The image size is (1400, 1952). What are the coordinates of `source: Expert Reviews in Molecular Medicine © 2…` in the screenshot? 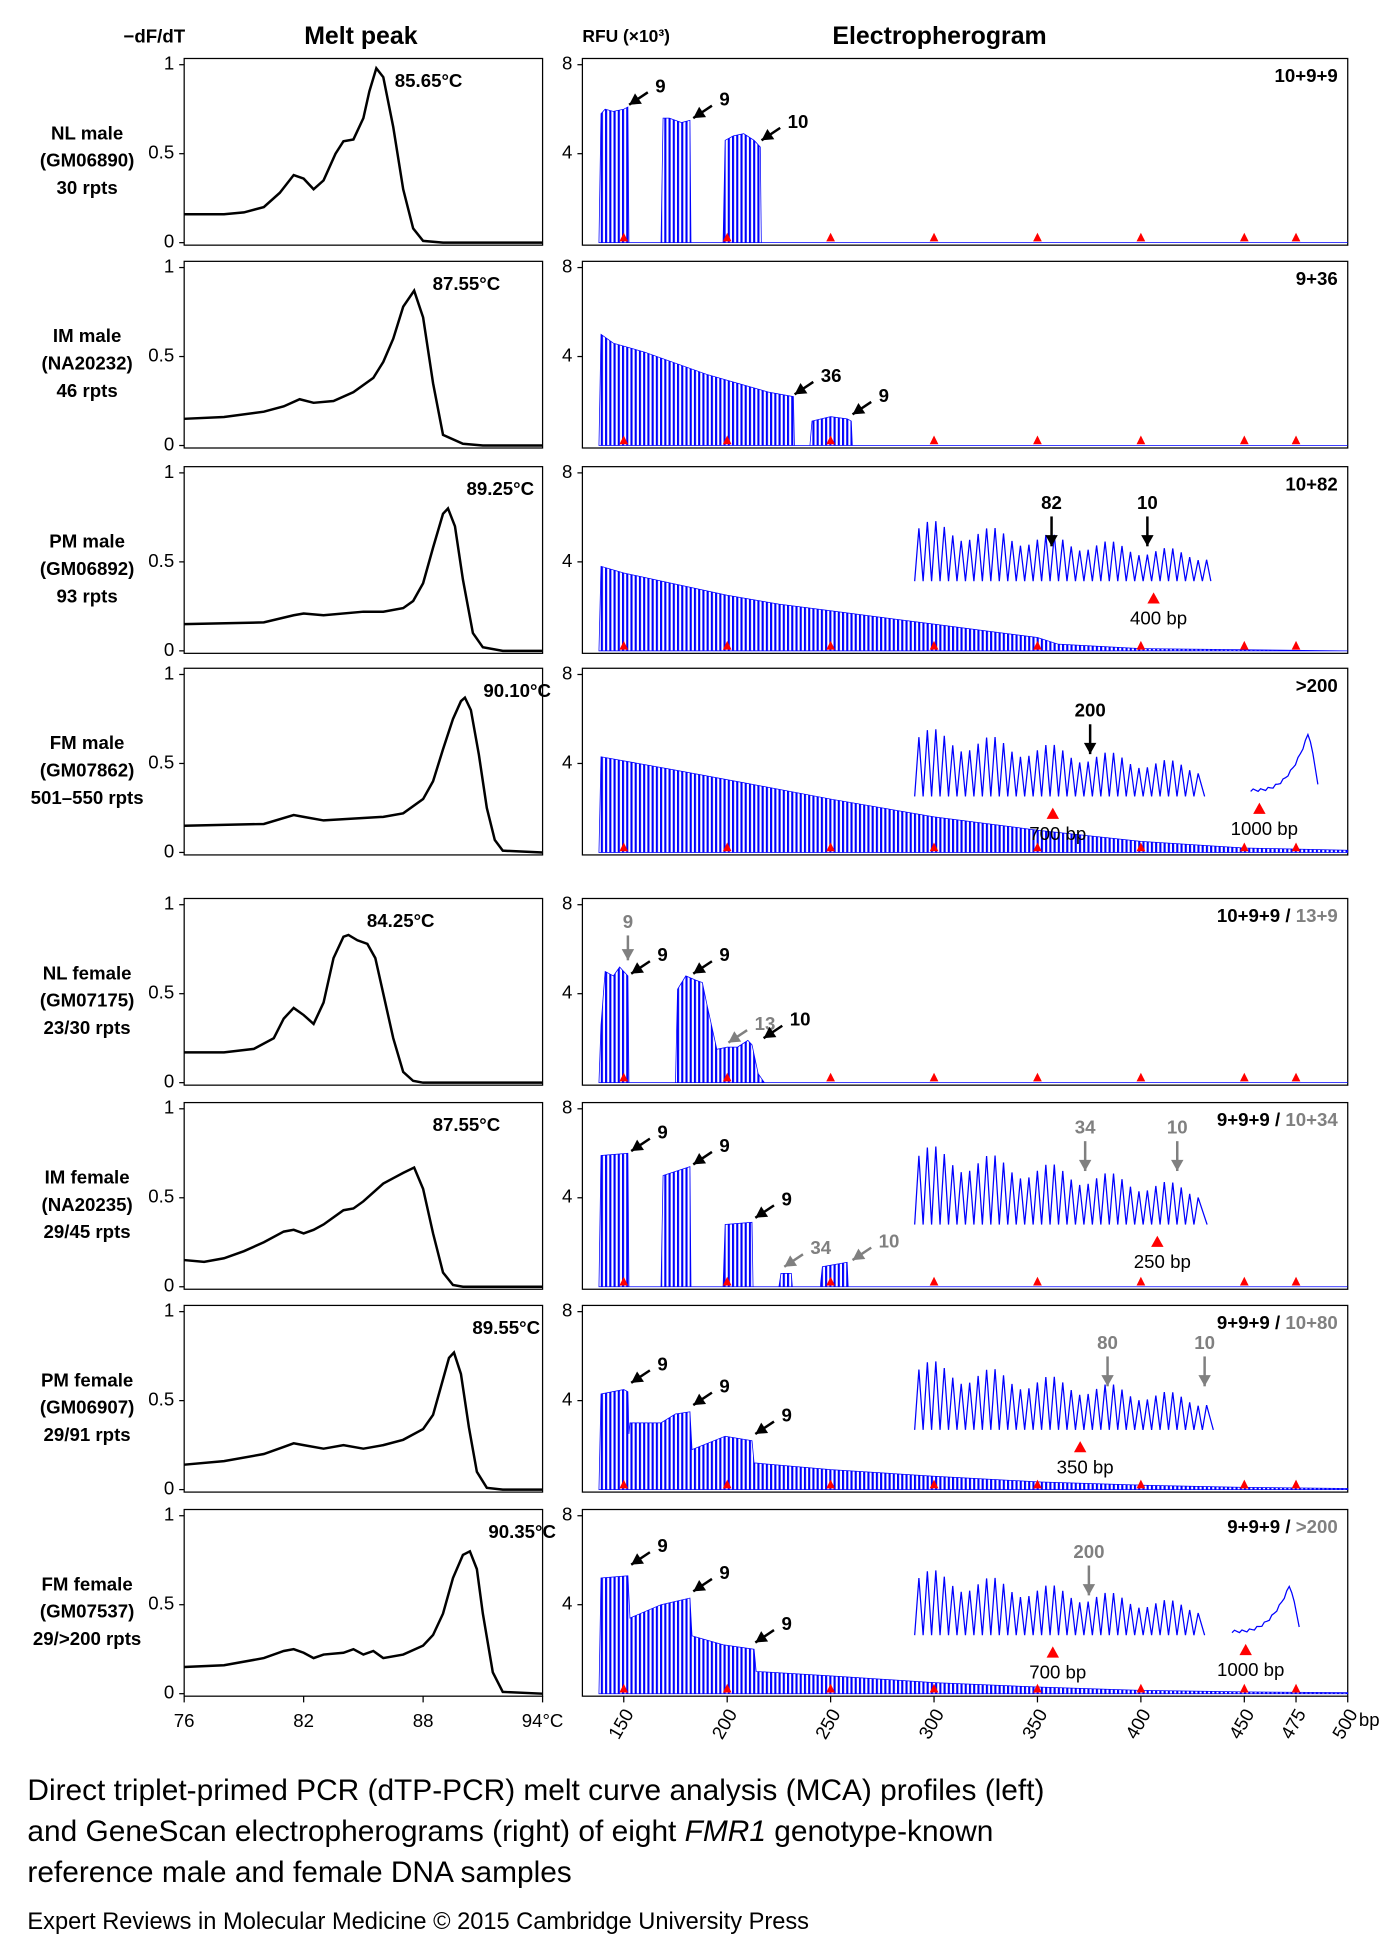 It's located at (418, 1922).